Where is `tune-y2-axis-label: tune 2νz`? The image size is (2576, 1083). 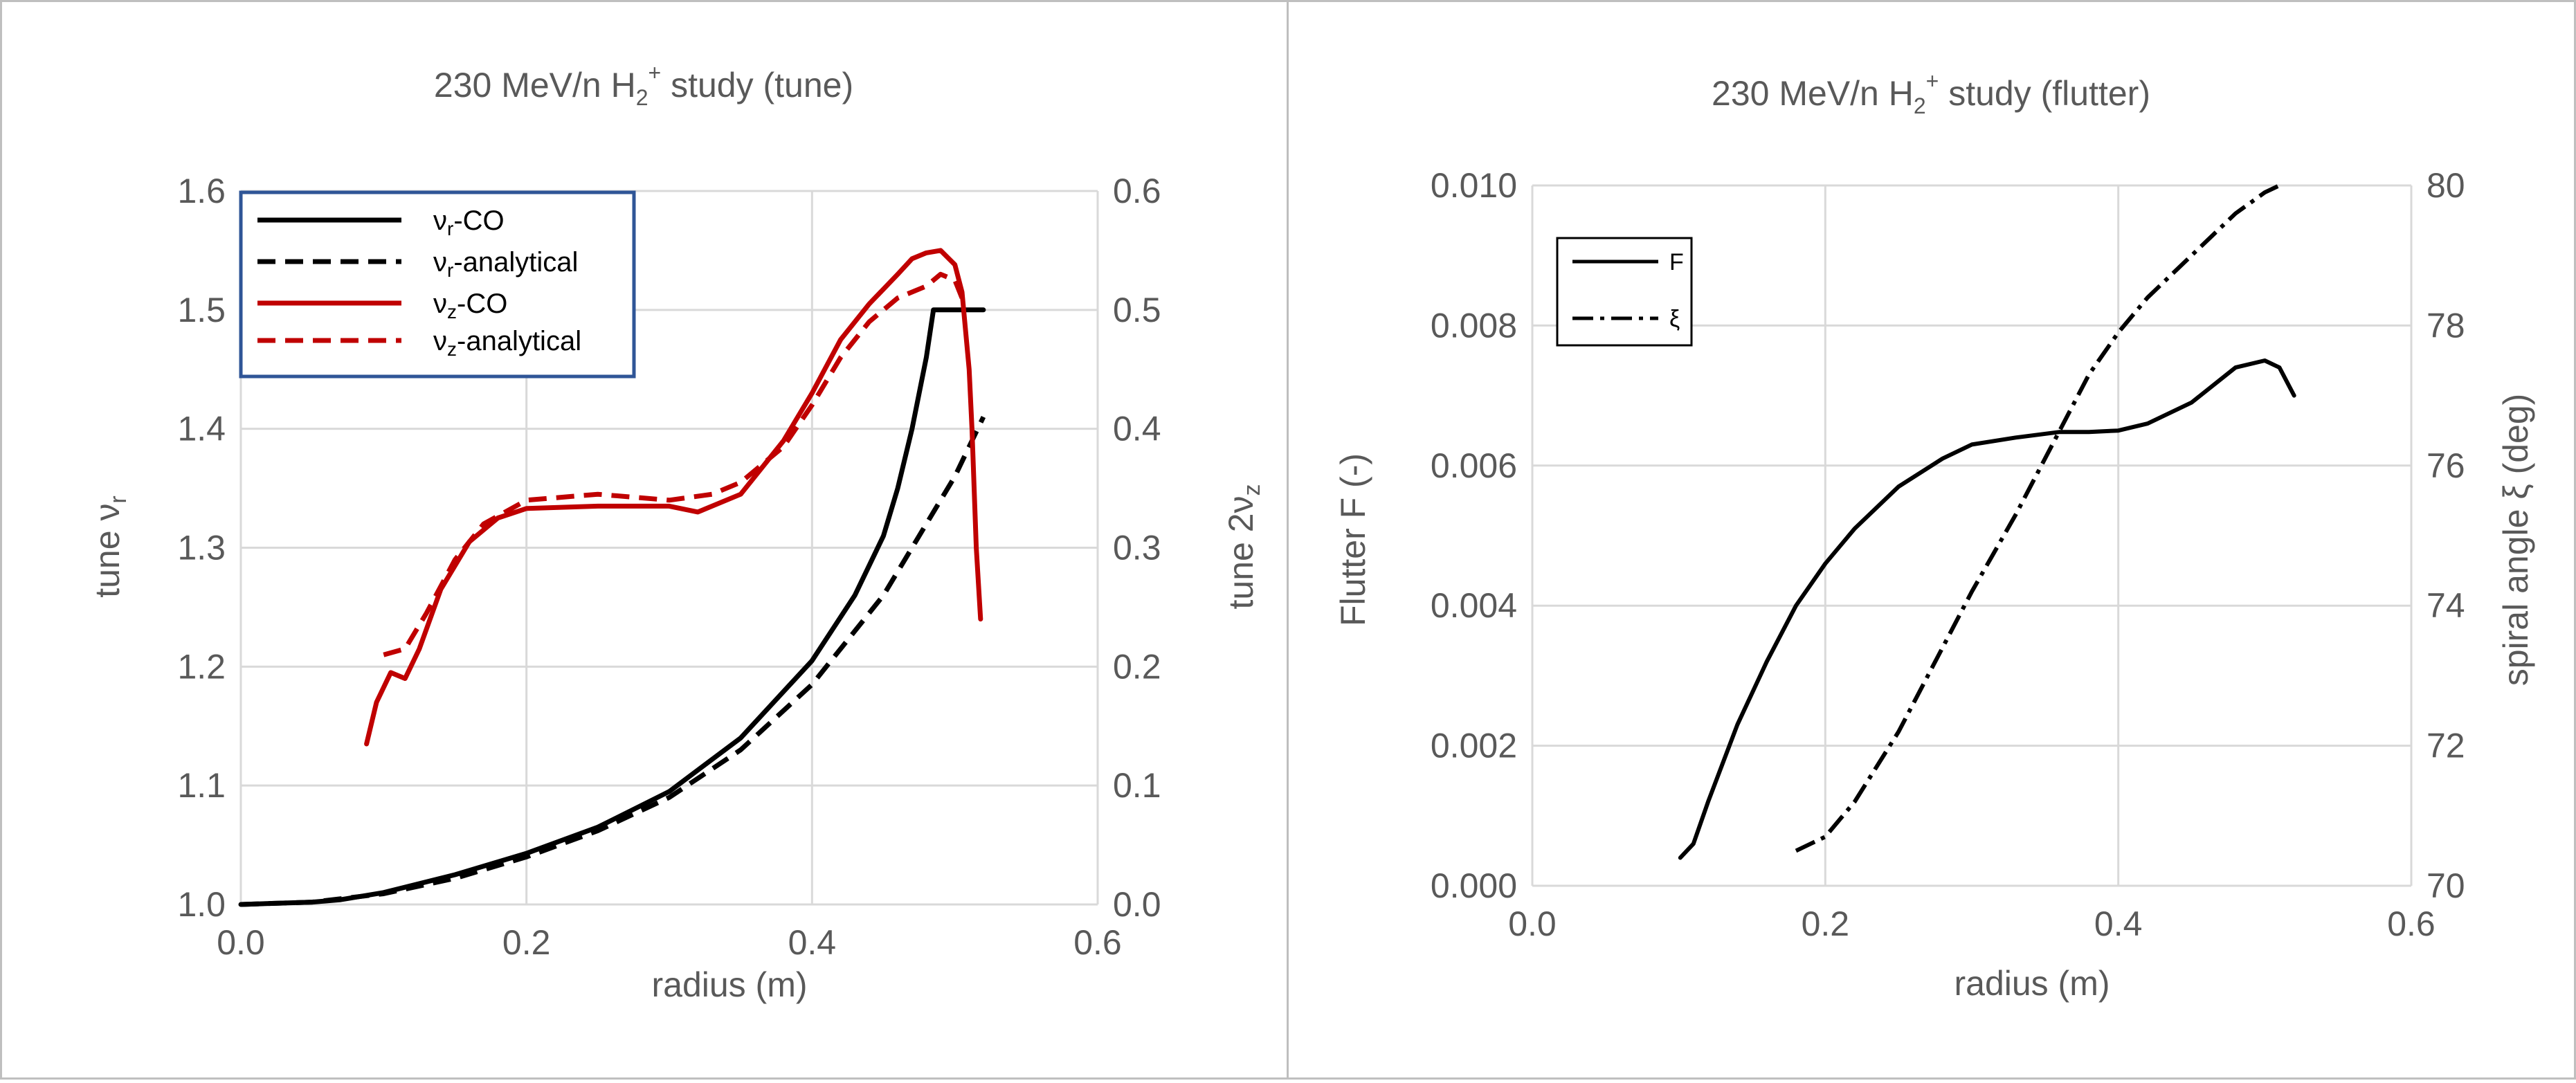
tune-y2-axis-label: tune 2νz is located at coordinates (1243, 546).